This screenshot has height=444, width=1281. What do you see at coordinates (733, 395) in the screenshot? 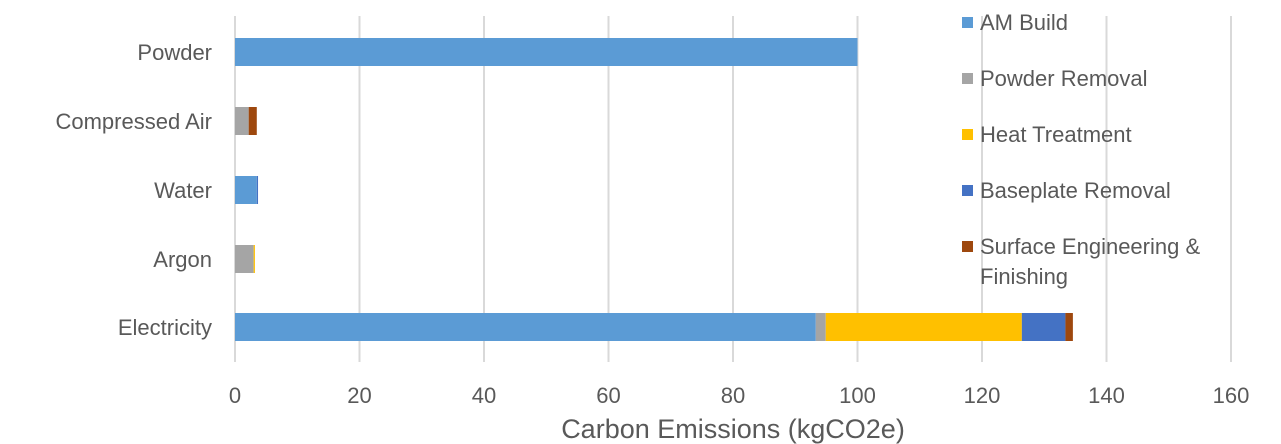
I see `x-tick-label: 80` at bounding box center [733, 395].